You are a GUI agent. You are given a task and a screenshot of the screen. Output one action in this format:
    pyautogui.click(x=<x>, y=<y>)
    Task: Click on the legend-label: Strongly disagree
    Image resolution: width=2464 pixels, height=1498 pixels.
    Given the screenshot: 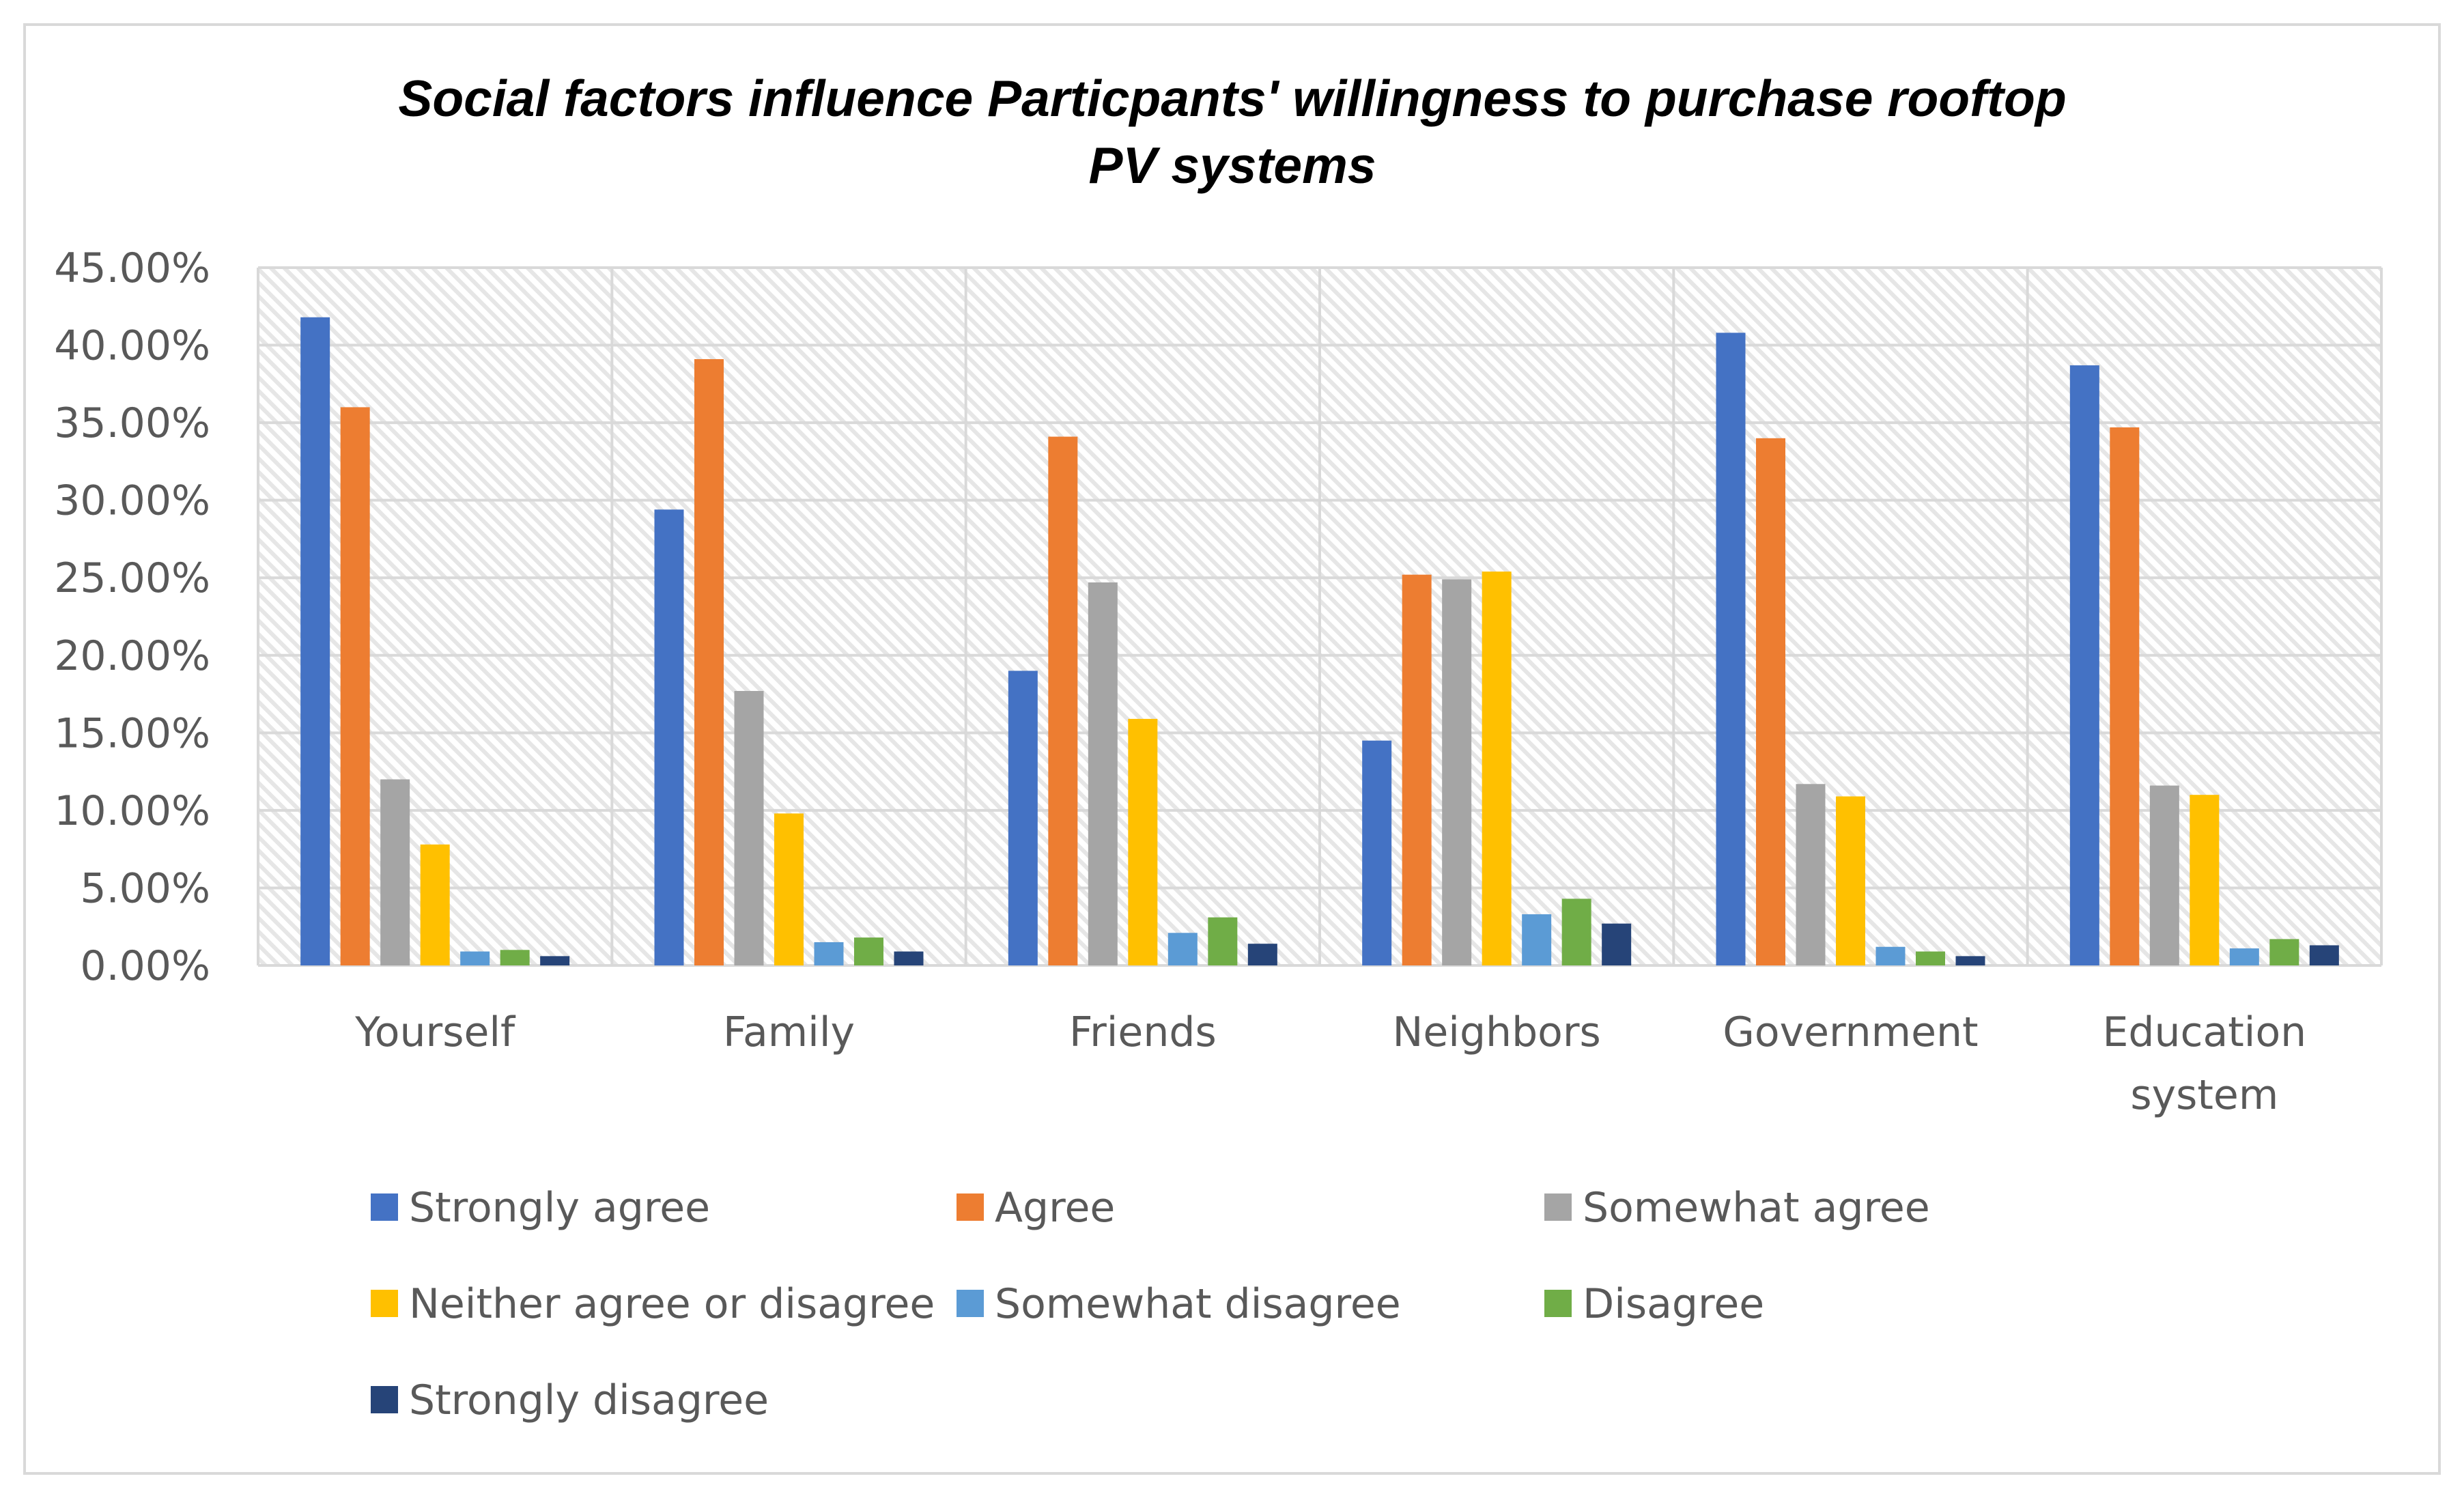 What is the action you would take?
    pyautogui.click(x=589, y=1400)
    